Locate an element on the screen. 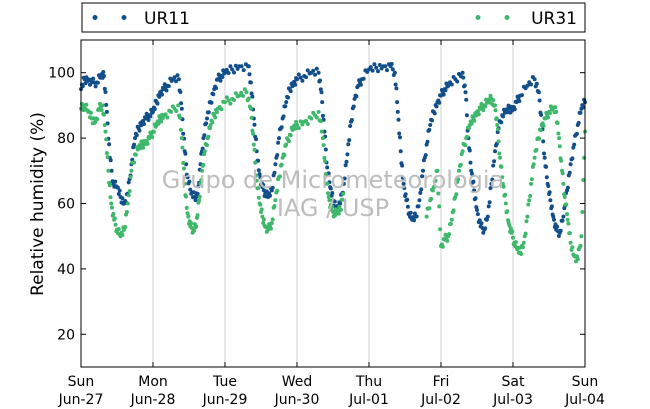  legend-box is located at coordinates (333, 17).